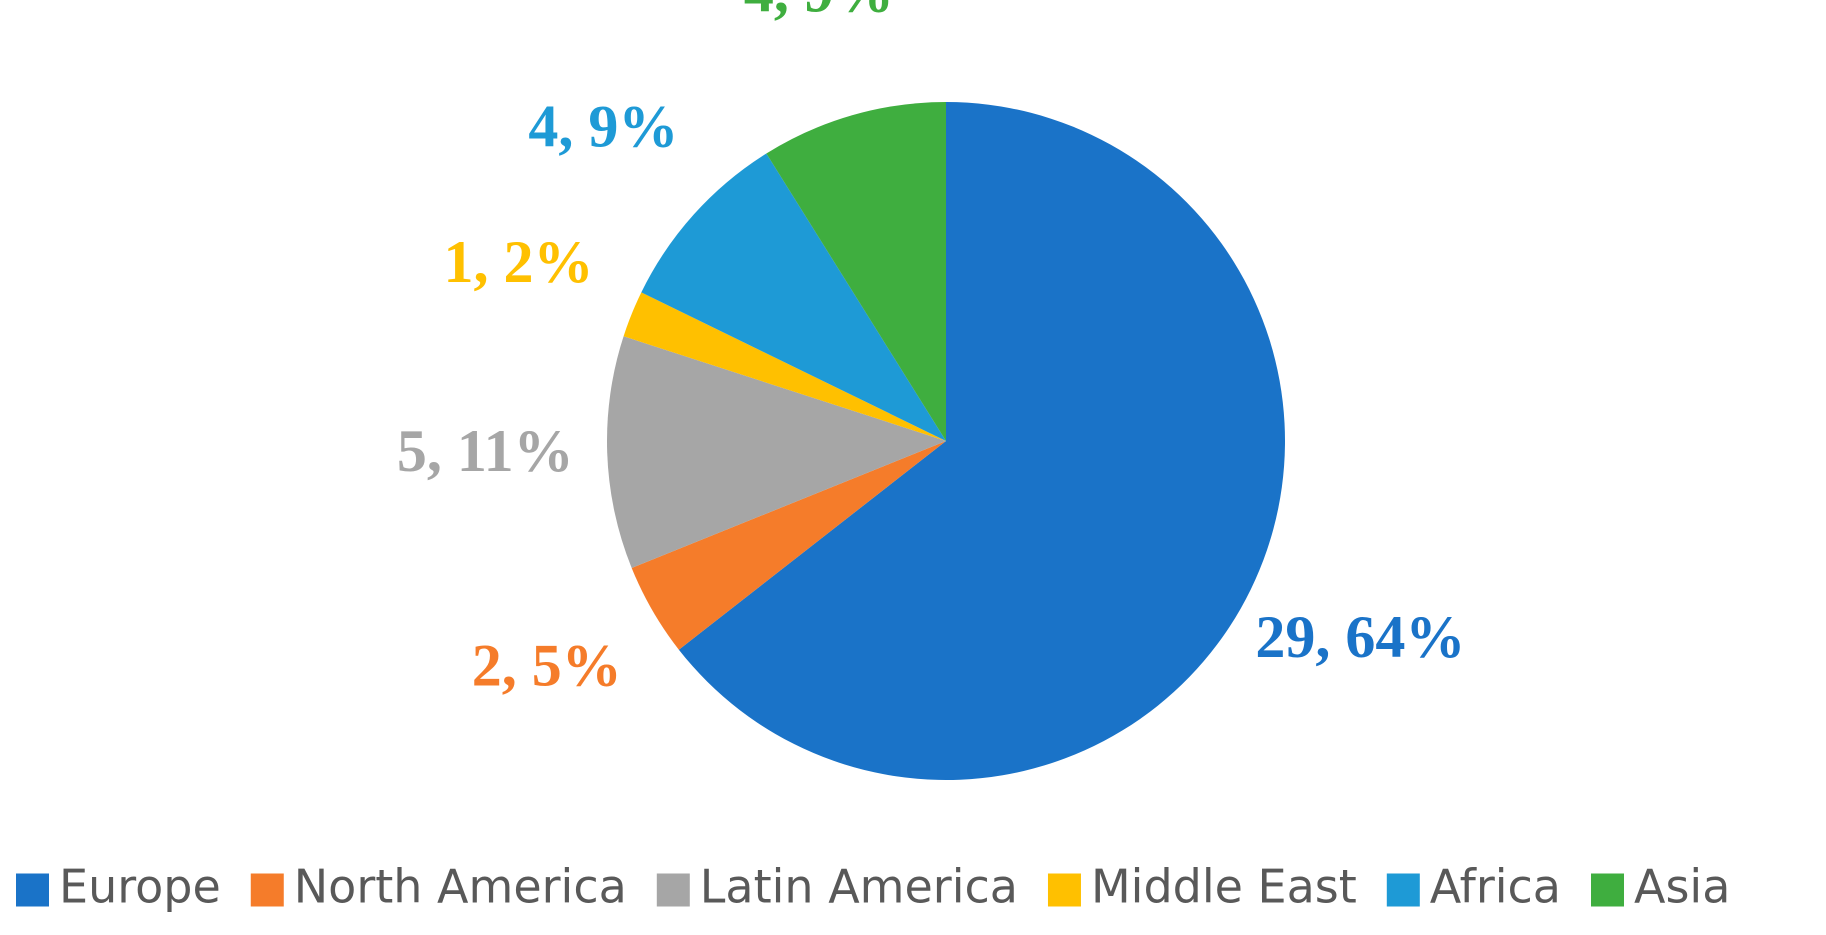 The width and height of the screenshot is (1826, 935). Describe the element at coordinates (859, 887) in the screenshot. I see `legend-label: Latin America` at that location.